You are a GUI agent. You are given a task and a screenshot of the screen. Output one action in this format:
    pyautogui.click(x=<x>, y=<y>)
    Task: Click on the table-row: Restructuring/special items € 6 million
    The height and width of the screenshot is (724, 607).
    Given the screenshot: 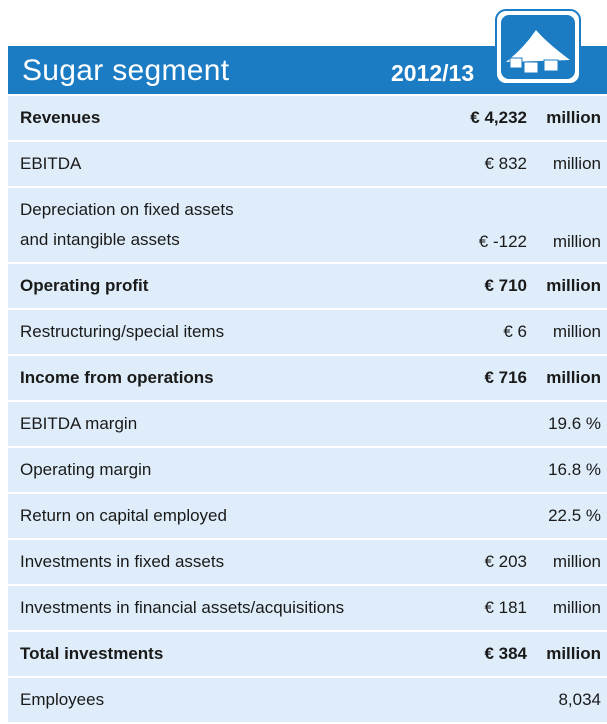 What is the action you would take?
    pyautogui.click(x=307, y=333)
    